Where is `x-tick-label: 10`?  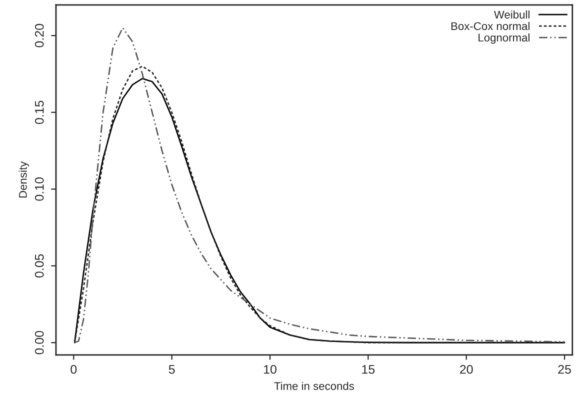 x-tick-label: 10 is located at coordinates (270, 369).